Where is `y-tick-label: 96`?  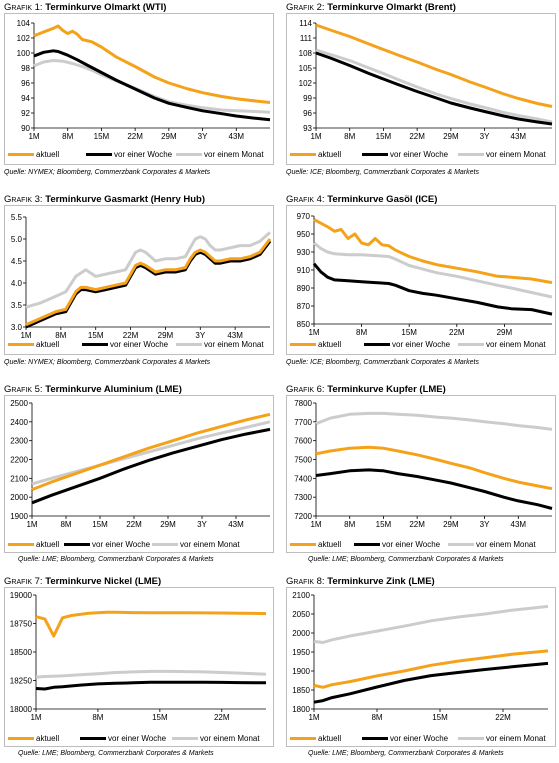 y-tick-label: 96 is located at coordinates (25, 83).